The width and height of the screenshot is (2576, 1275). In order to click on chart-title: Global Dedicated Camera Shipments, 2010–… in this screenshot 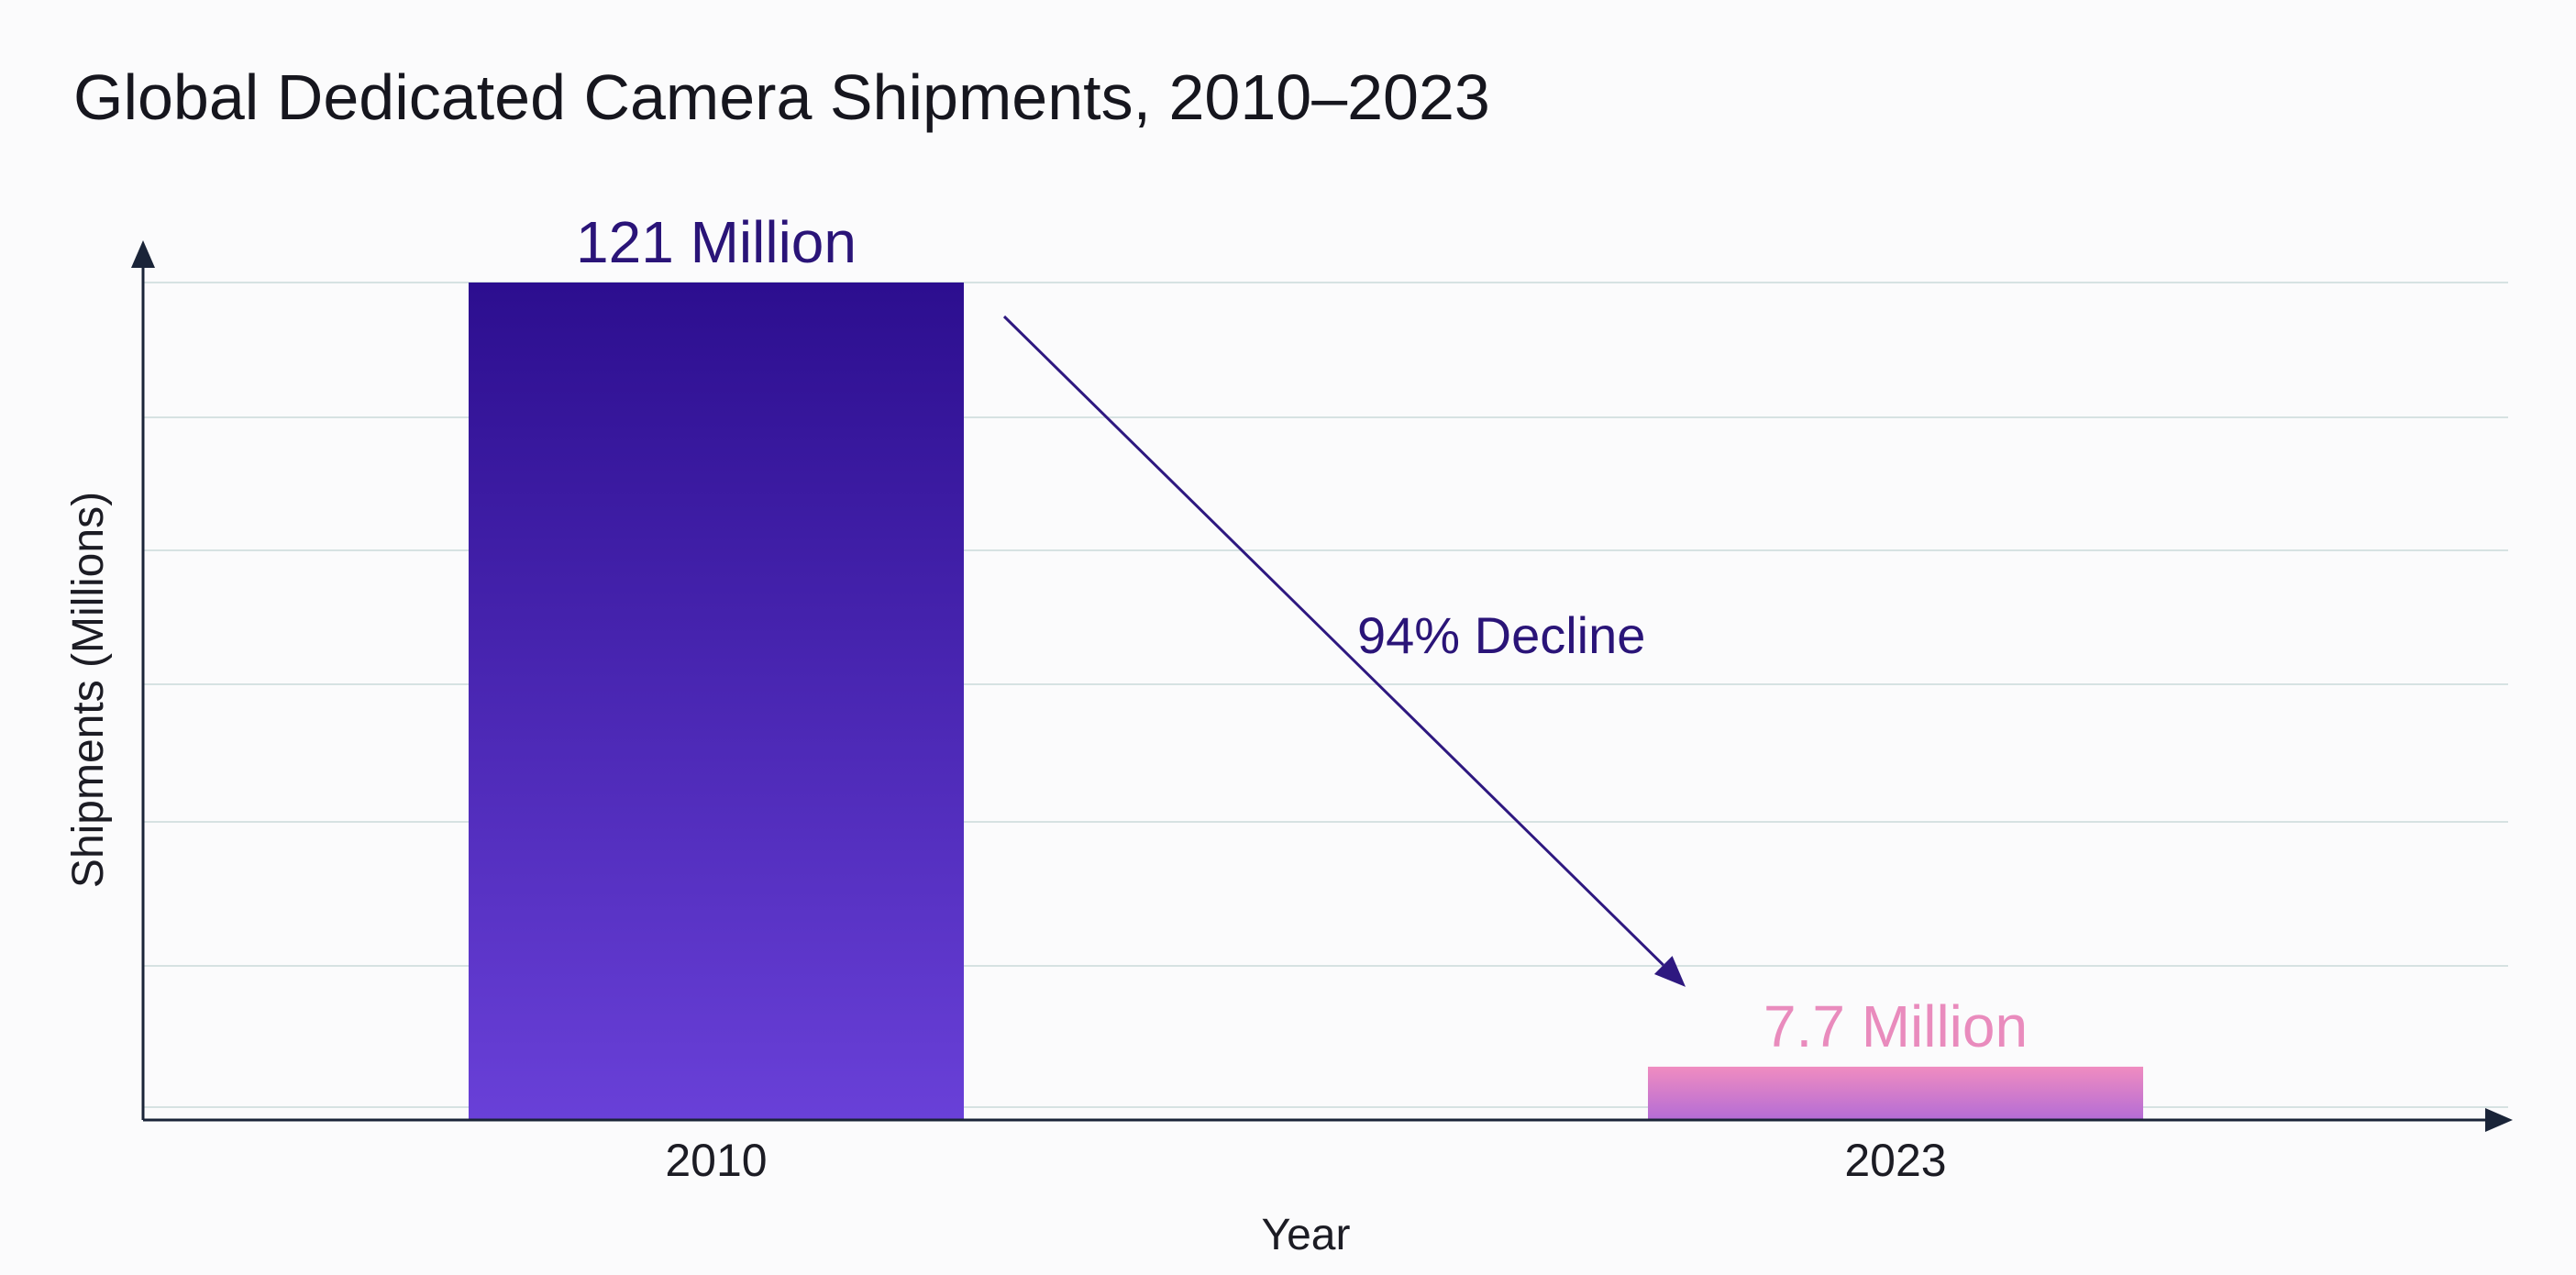, I will do `click(781, 97)`.